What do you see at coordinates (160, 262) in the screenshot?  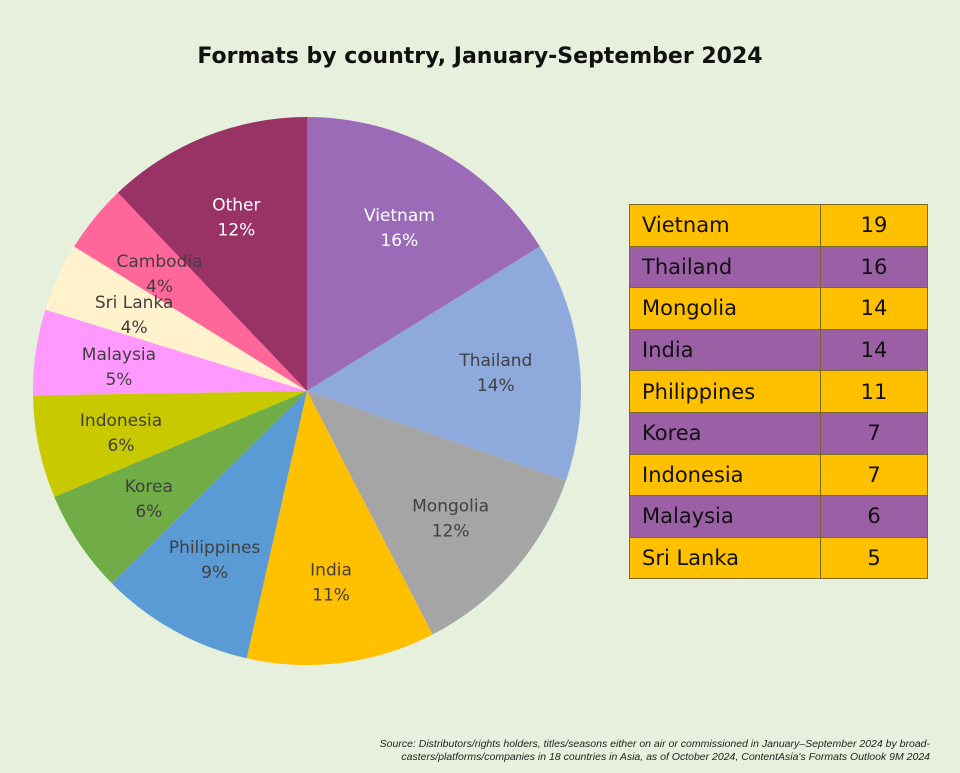 I see `slice-label-cambodia: Cambodia` at bounding box center [160, 262].